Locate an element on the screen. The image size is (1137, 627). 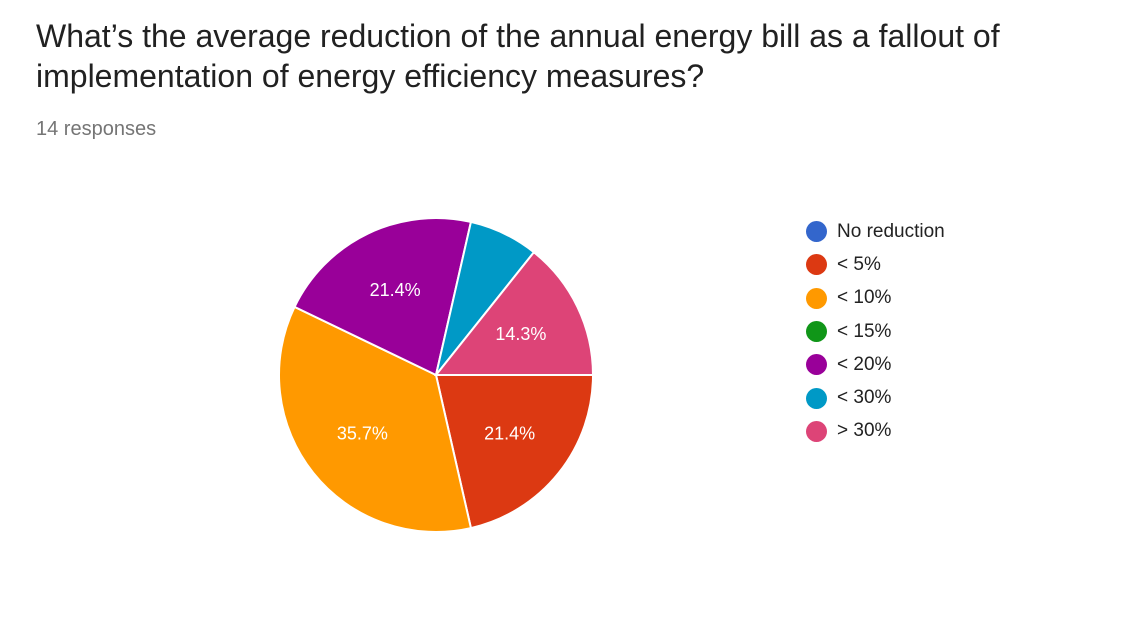
legend-item: < 20% is located at coordinates (875, 364).